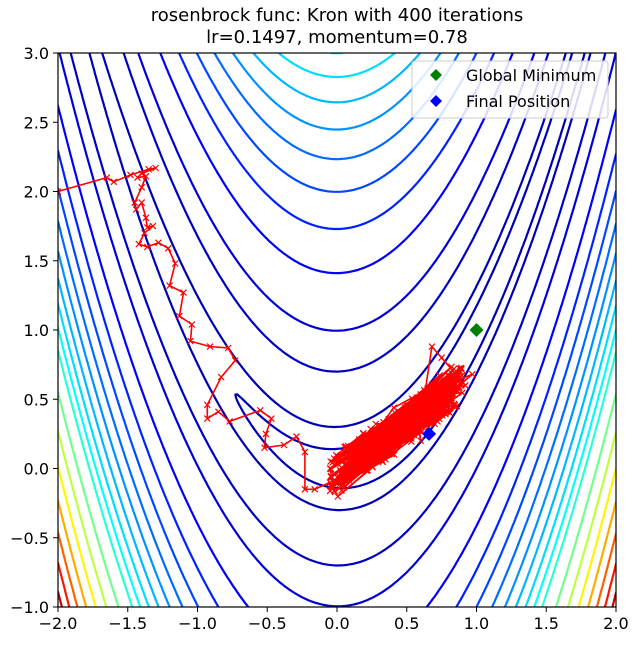 This screenshot has width=635, height=647. I want to click on x-tick-label: −2.0, so click(58, 623).